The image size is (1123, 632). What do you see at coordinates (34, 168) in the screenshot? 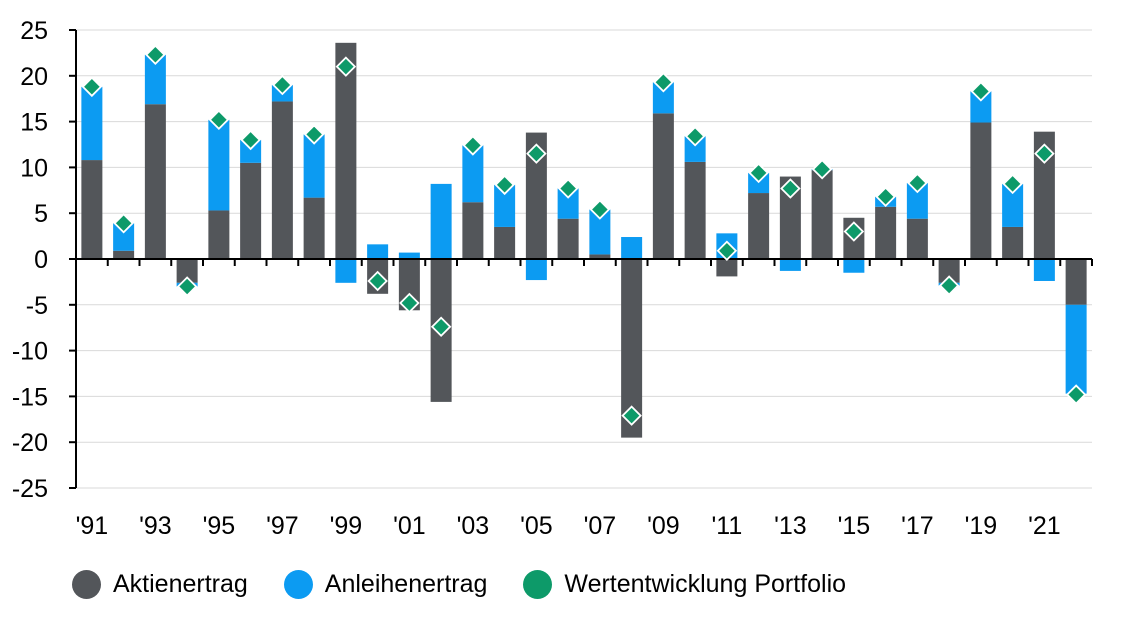
I see `y-tick-label-10: 10` at bounding box center [34, 168].